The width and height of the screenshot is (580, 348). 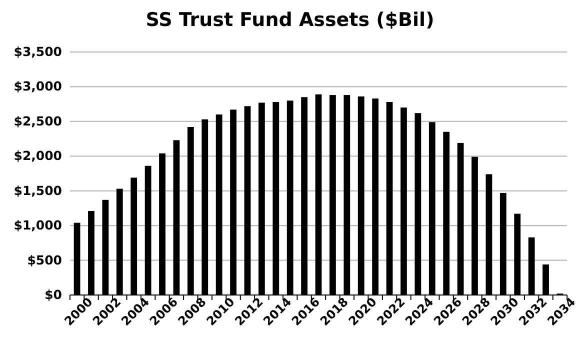 What do you see at coordinates (38, 225) in the screenshot?
I see `y-tick-label: $1,000` at bounding box center [38, 225].